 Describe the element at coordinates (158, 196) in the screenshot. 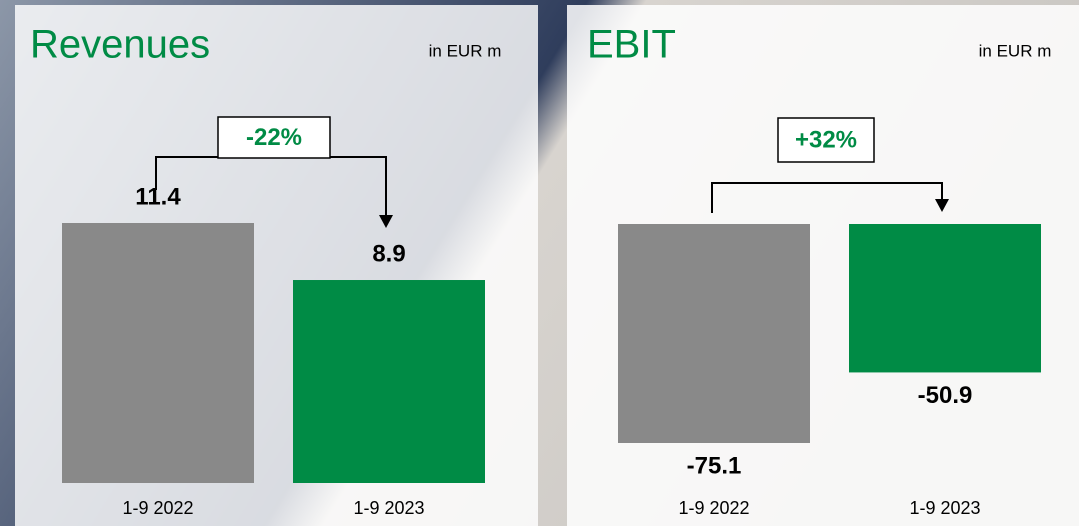

I see `value-label: 11.4` at that location.